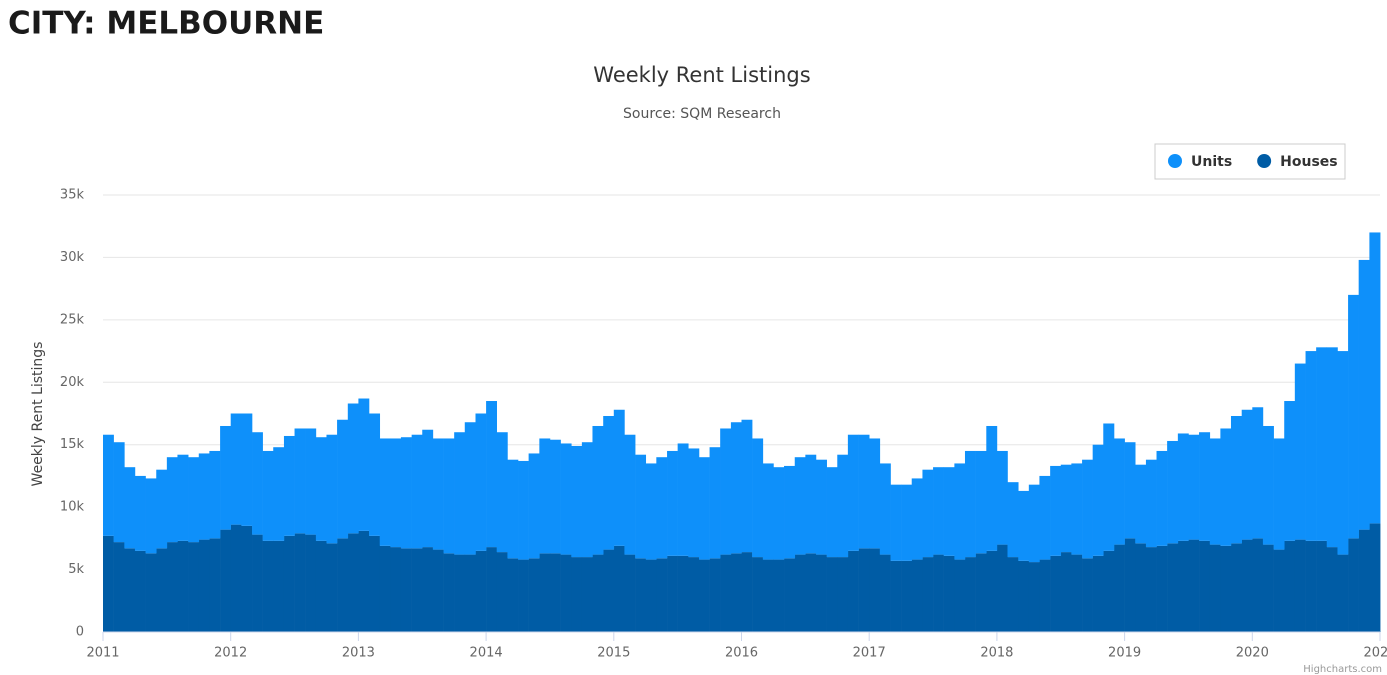 Image resolution: width=1387 pixels, height=675 pixels. I want to click on x-tick-label: 2021, so click(1375, 653).